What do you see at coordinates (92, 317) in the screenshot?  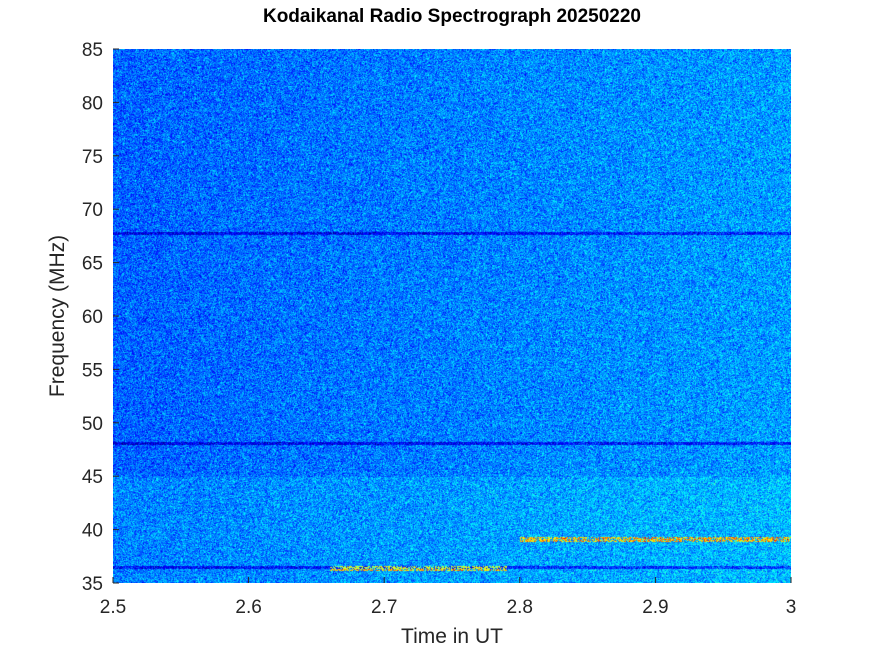 I see `y-tick-label: 60` at bounding box center [92, 317].